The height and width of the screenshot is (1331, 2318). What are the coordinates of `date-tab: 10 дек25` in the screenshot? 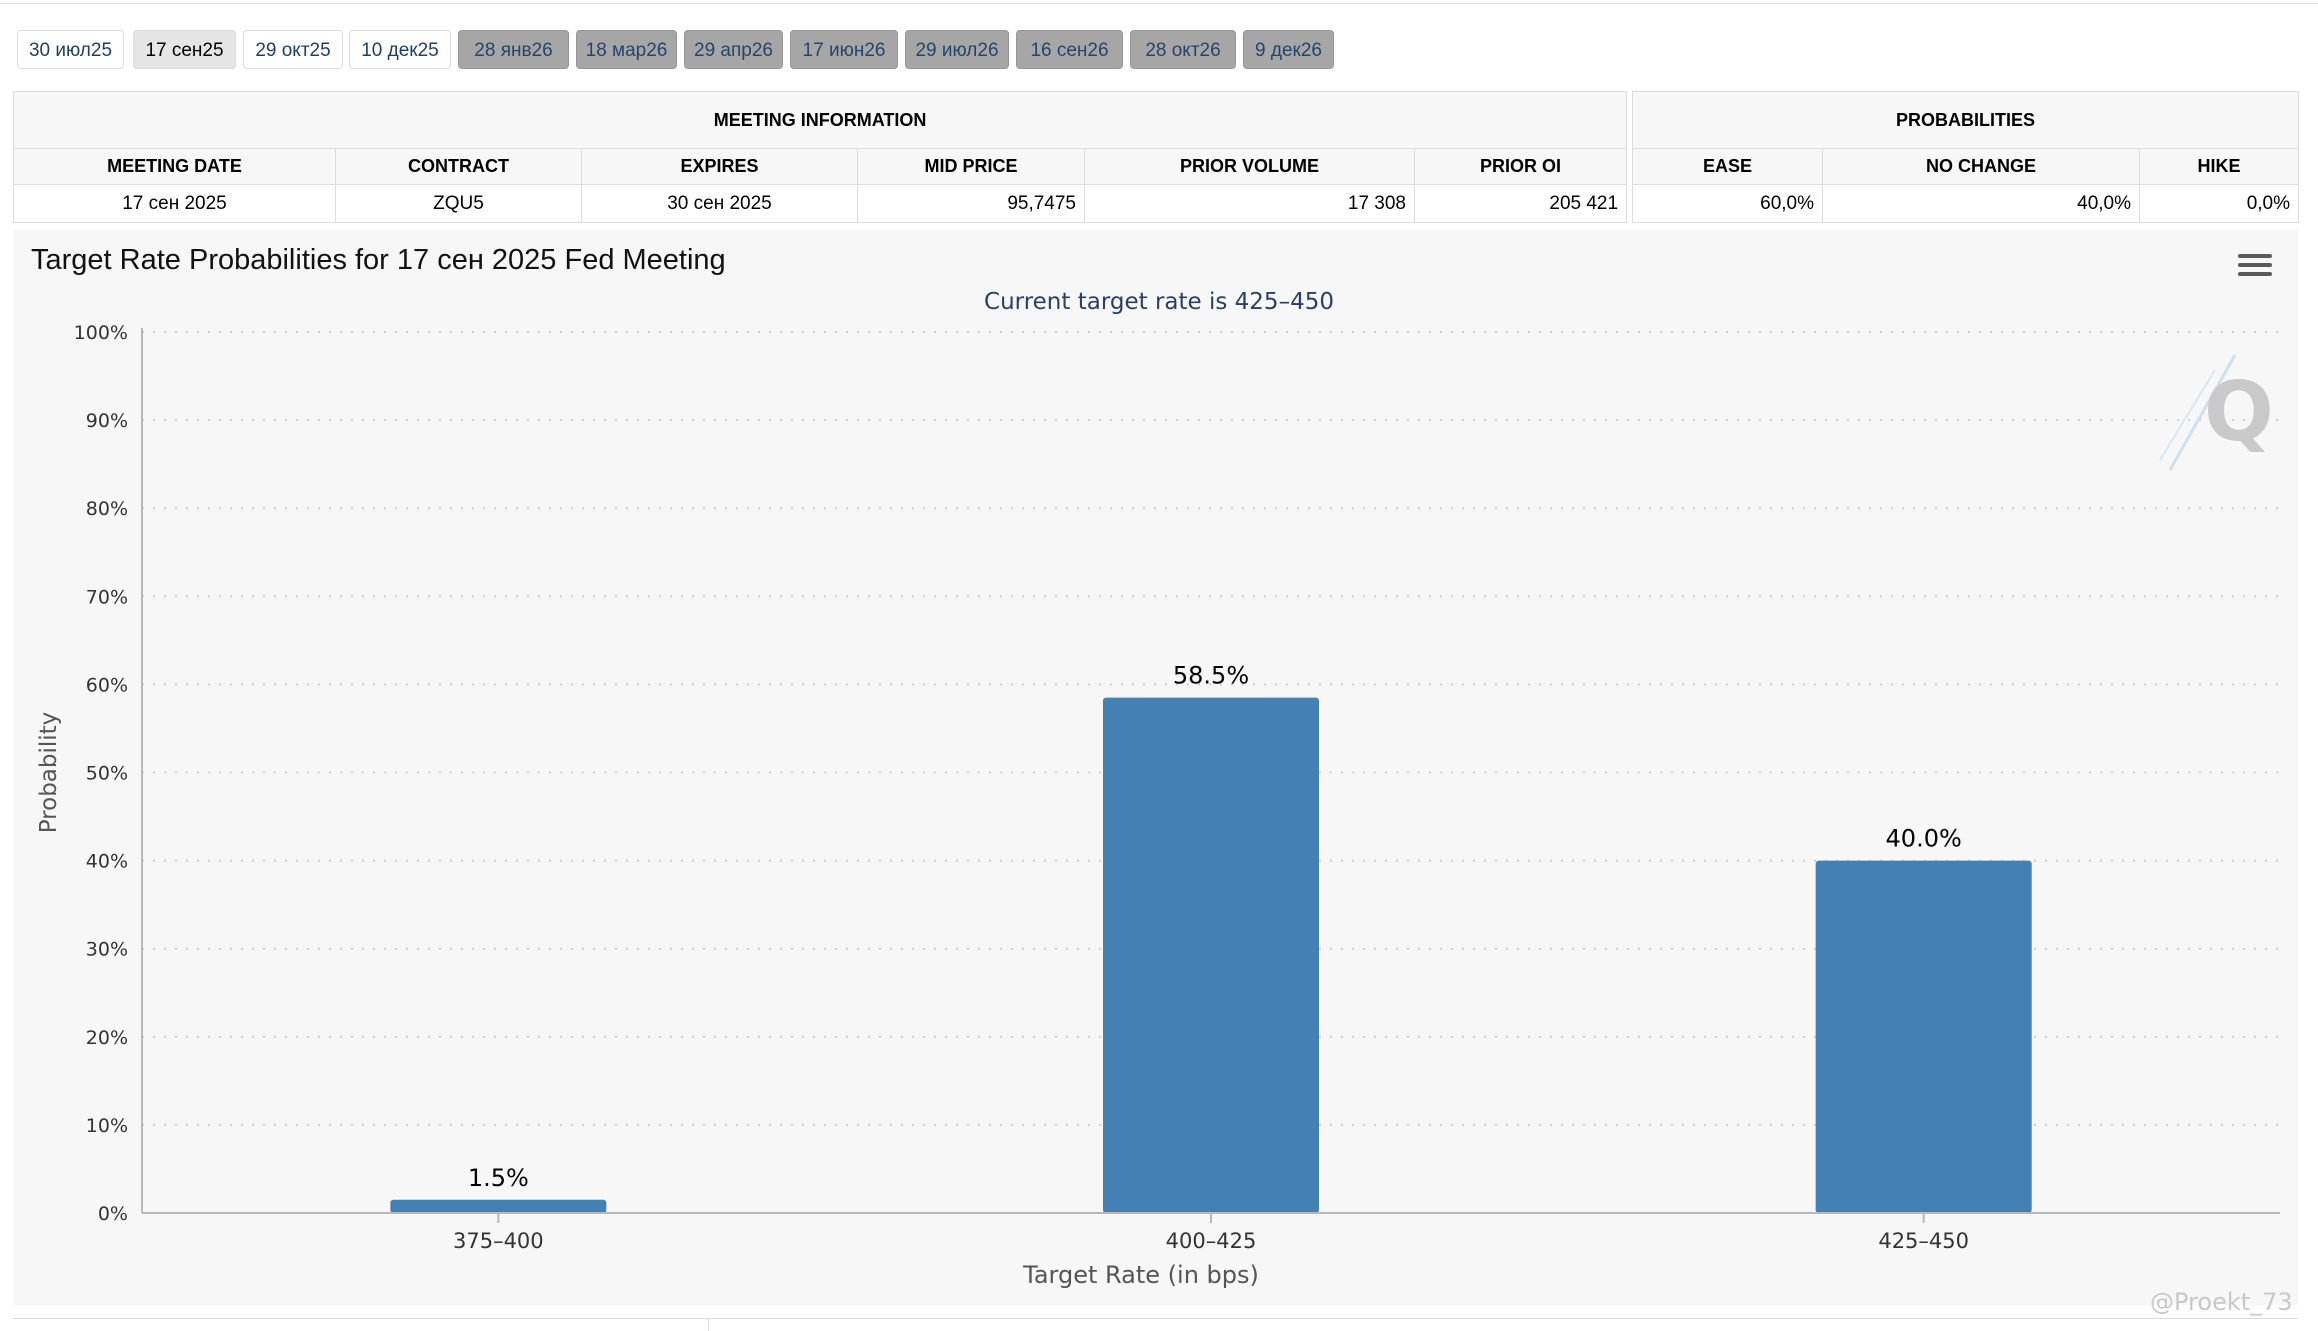 It's located at (400, 49).